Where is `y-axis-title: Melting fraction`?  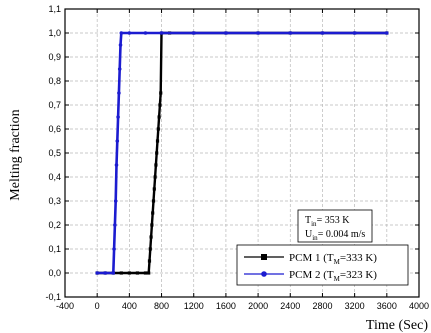
y-axis-title: Melting fraction is located at coordinates (15, 154).